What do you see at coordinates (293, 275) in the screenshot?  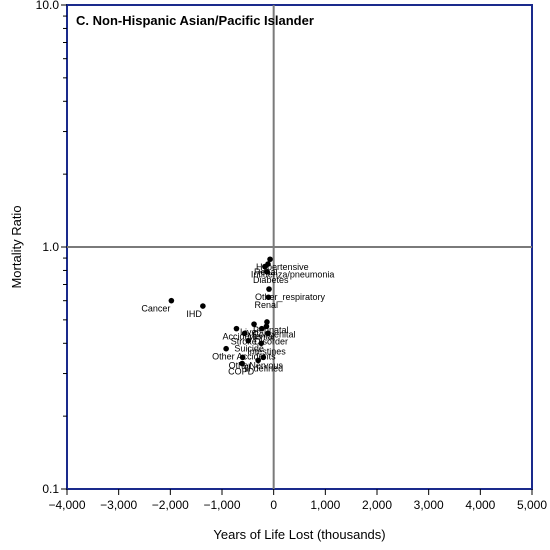 I see `point-label: Influenza/pneumonia` at bounding box center [293, 275].